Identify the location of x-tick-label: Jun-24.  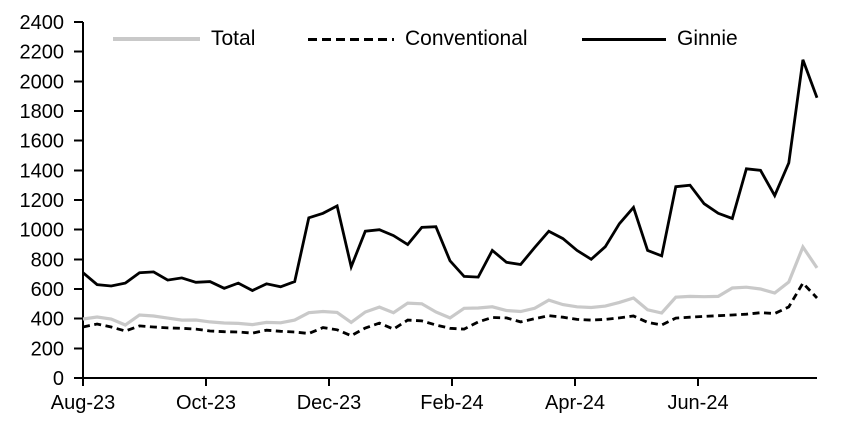
(697, 403).